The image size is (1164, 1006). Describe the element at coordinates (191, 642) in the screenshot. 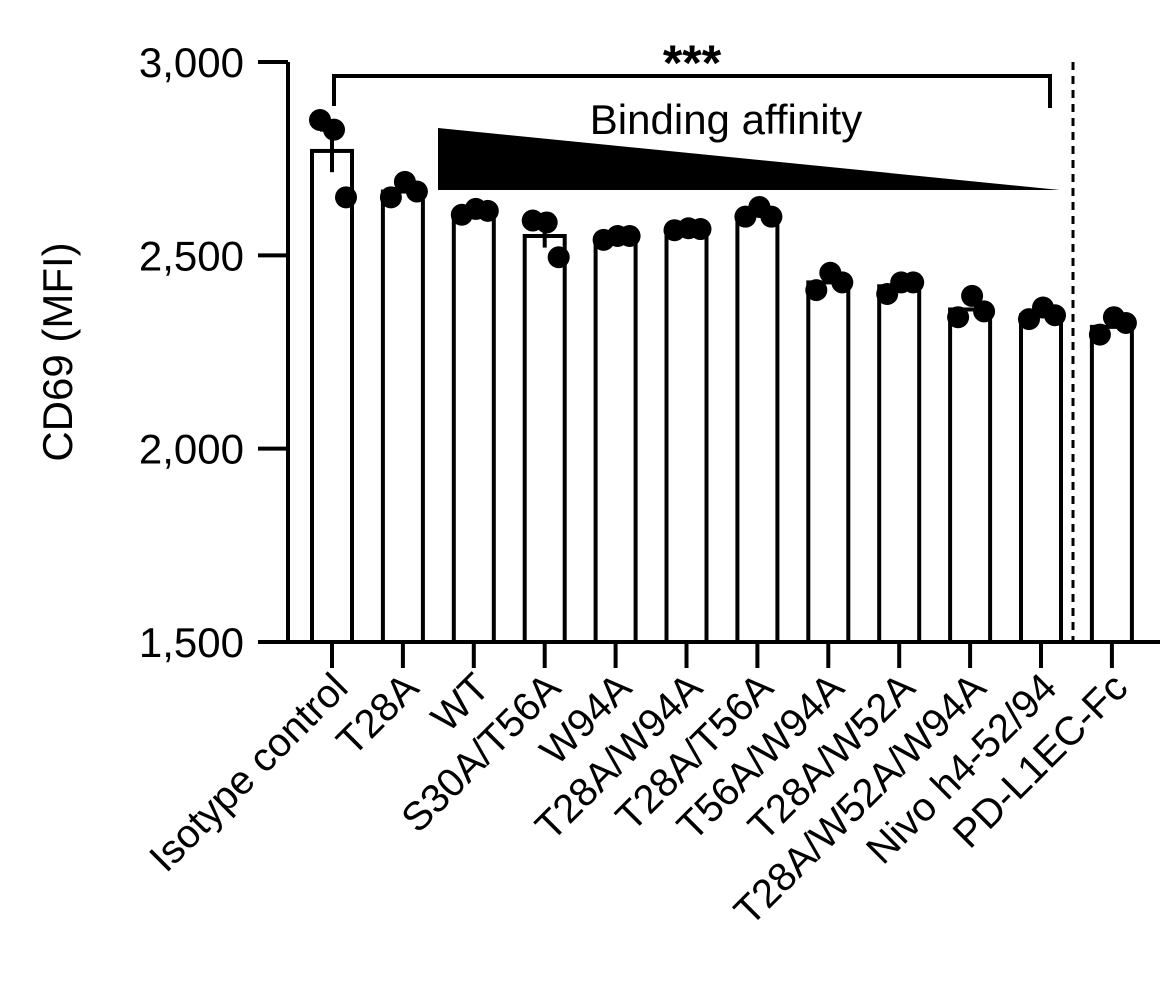

I see `y-tick-label: 1,500` at that location.